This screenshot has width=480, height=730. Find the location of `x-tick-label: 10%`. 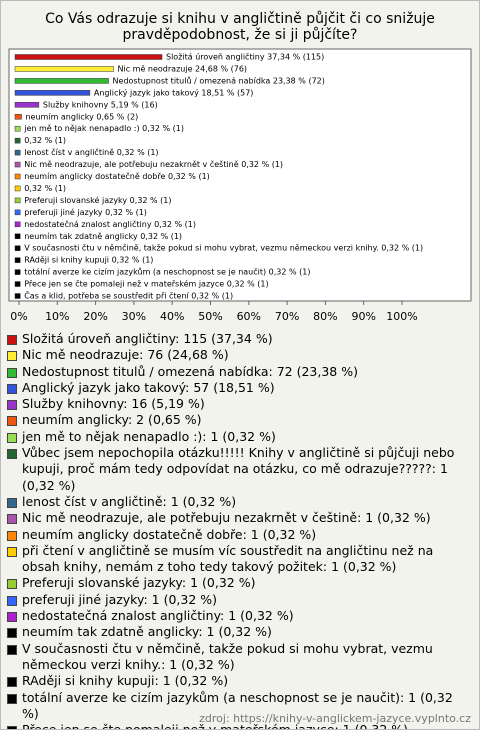

x-tick-label: 10% is located at coordinates (57, 316).